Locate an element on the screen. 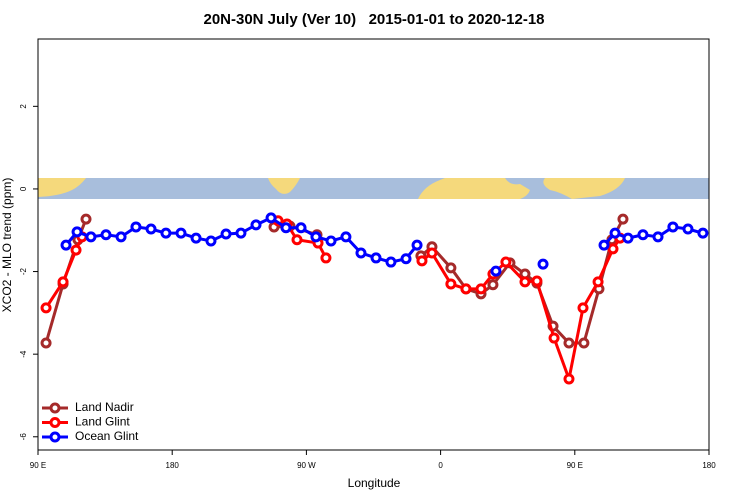 This screenshot has height=500, width=750. x-tick-label: 90 W is located at coordinates (306, 465).